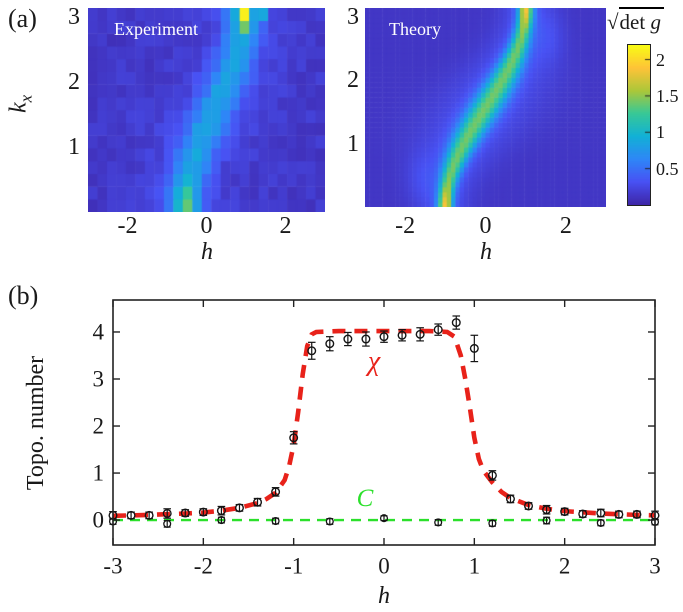 The height and width of the screenshot is (612, 683). Describe the element at coordinates (22, 18) in the screenshot. I see `panel-a-label: (a)` at that location.